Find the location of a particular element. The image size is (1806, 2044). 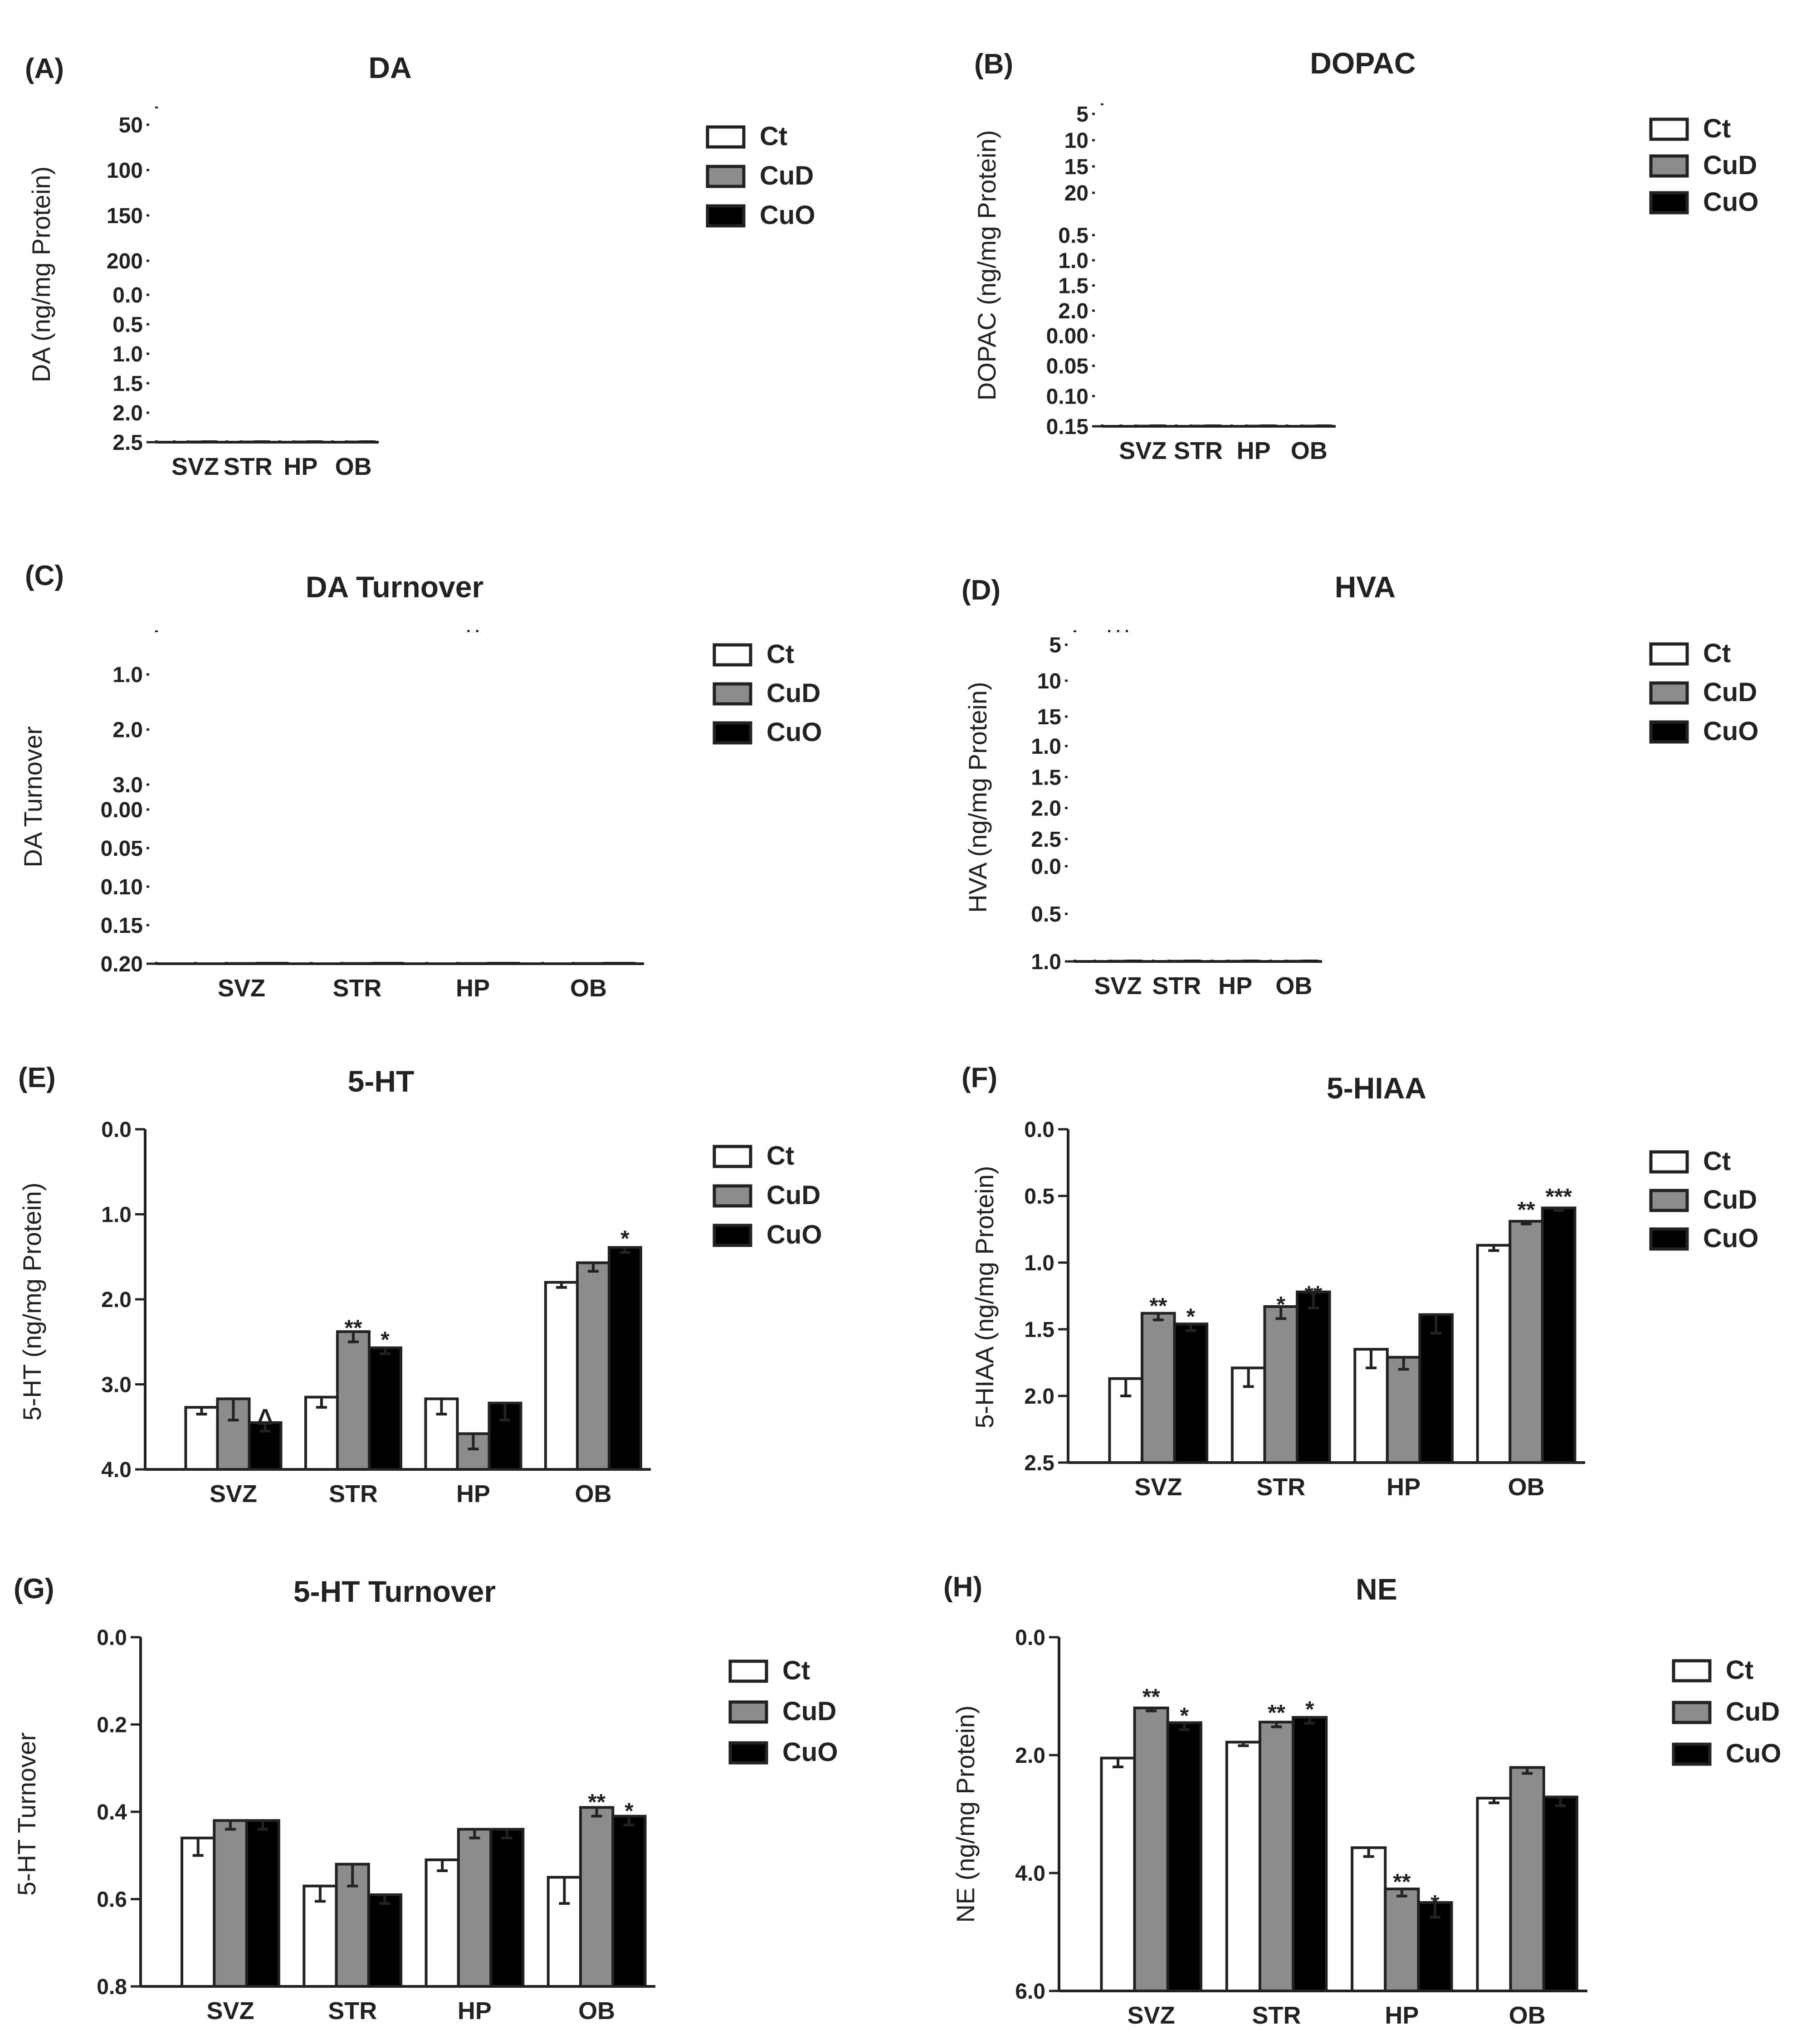

y-tick-label: 200 is located at coordinates (125, 261).